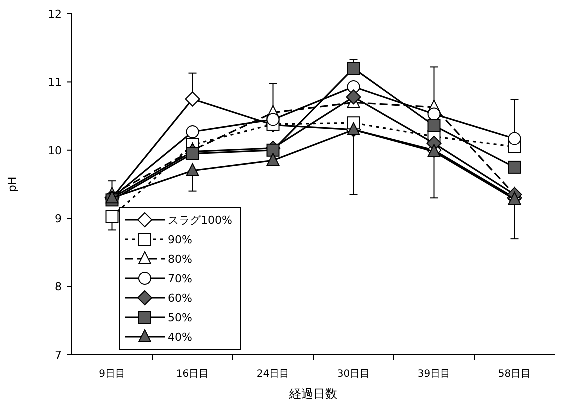 The width and height of the screenshot is (561, 403). Describe the element at coordinates (180, 259) in the screenshot. I see `legend-label: 80%` at that location.